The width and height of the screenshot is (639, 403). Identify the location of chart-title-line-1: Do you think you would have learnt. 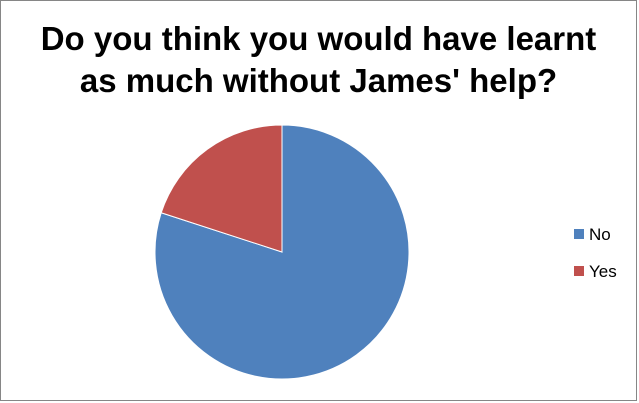
(318, 38).